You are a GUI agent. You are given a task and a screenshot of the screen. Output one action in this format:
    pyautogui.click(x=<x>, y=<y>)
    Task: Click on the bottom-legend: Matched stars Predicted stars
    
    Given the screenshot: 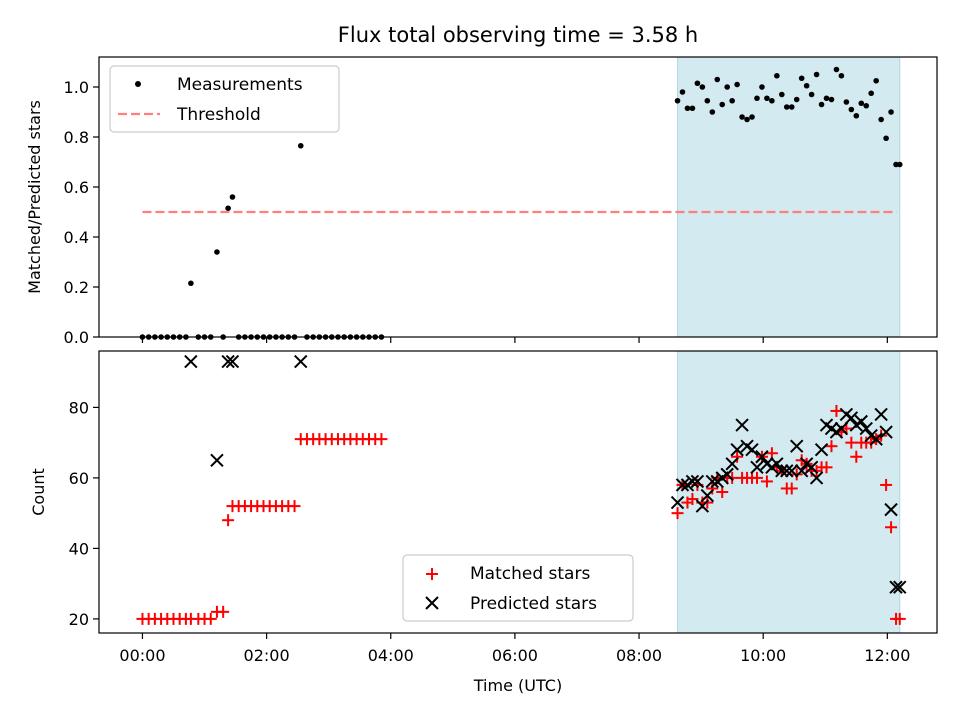 What is the action you would take?
    pyautogui.click(x=518, y=588)
    